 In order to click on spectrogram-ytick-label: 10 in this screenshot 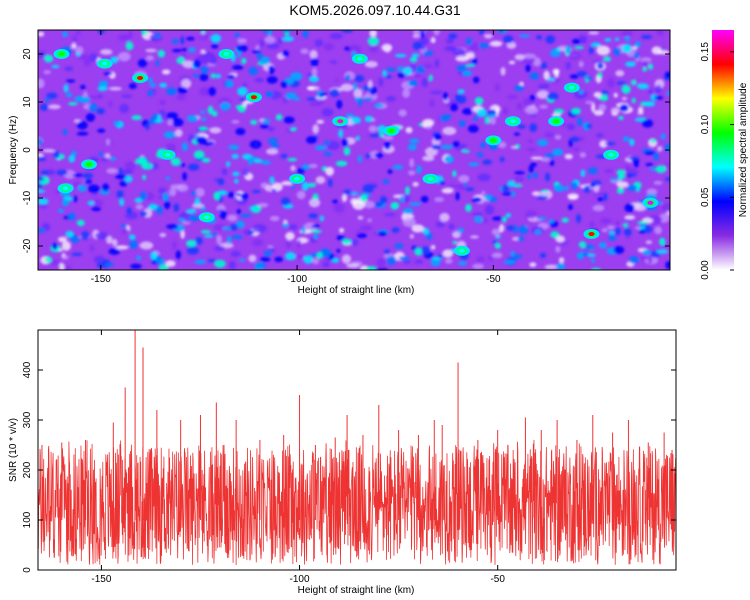, I will do `click(27, 102)`.